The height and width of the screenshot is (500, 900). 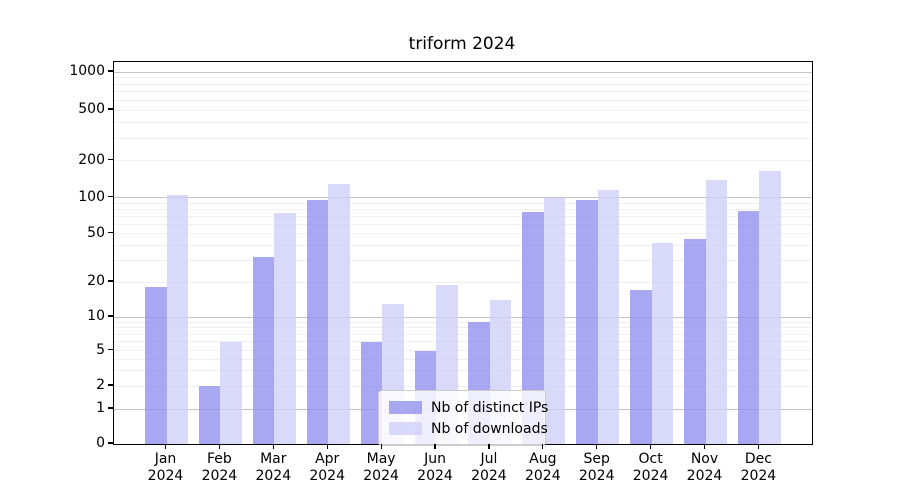 I want to click on y-tick-label-1000: 1000, so click(x=87, y=71).